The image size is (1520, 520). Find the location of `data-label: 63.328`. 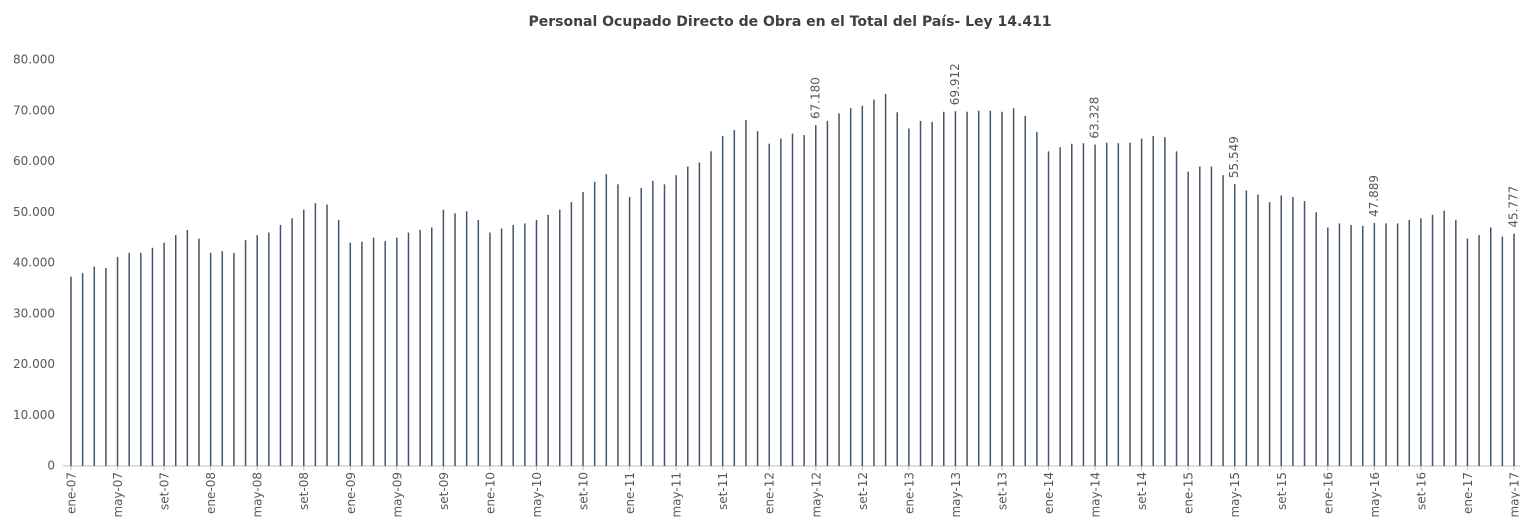

data-label: 63.328 is located at coordinates (1095, 118).